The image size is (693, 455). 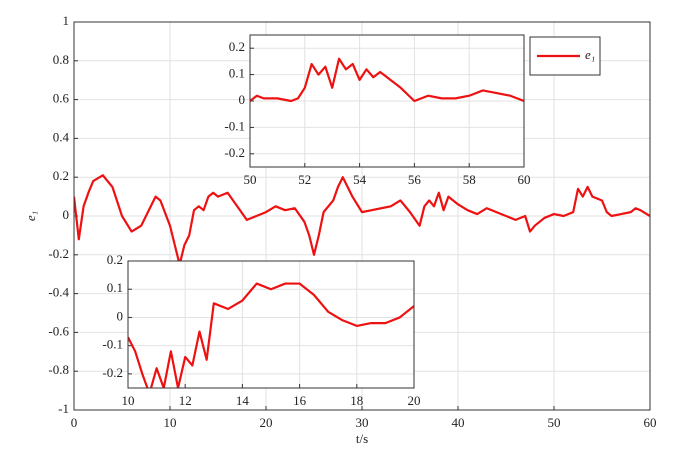 I want to click on x-tick-label: 52, so click(x=304, y=179).